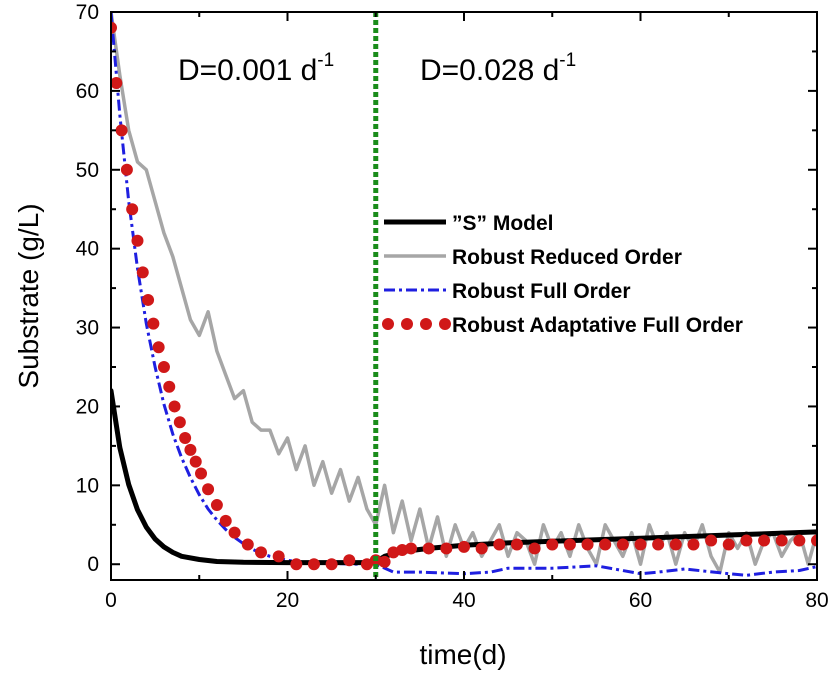  Describe the element at coordinates (87, 406) in the screenshot. I see `y-tick-label: 20` at that location.